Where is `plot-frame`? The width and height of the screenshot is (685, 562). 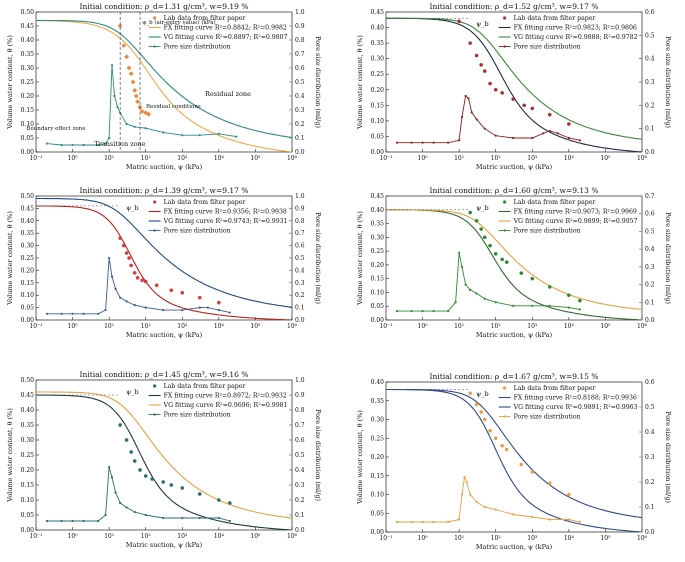 plot-frame is located at coordinates (514, 82).